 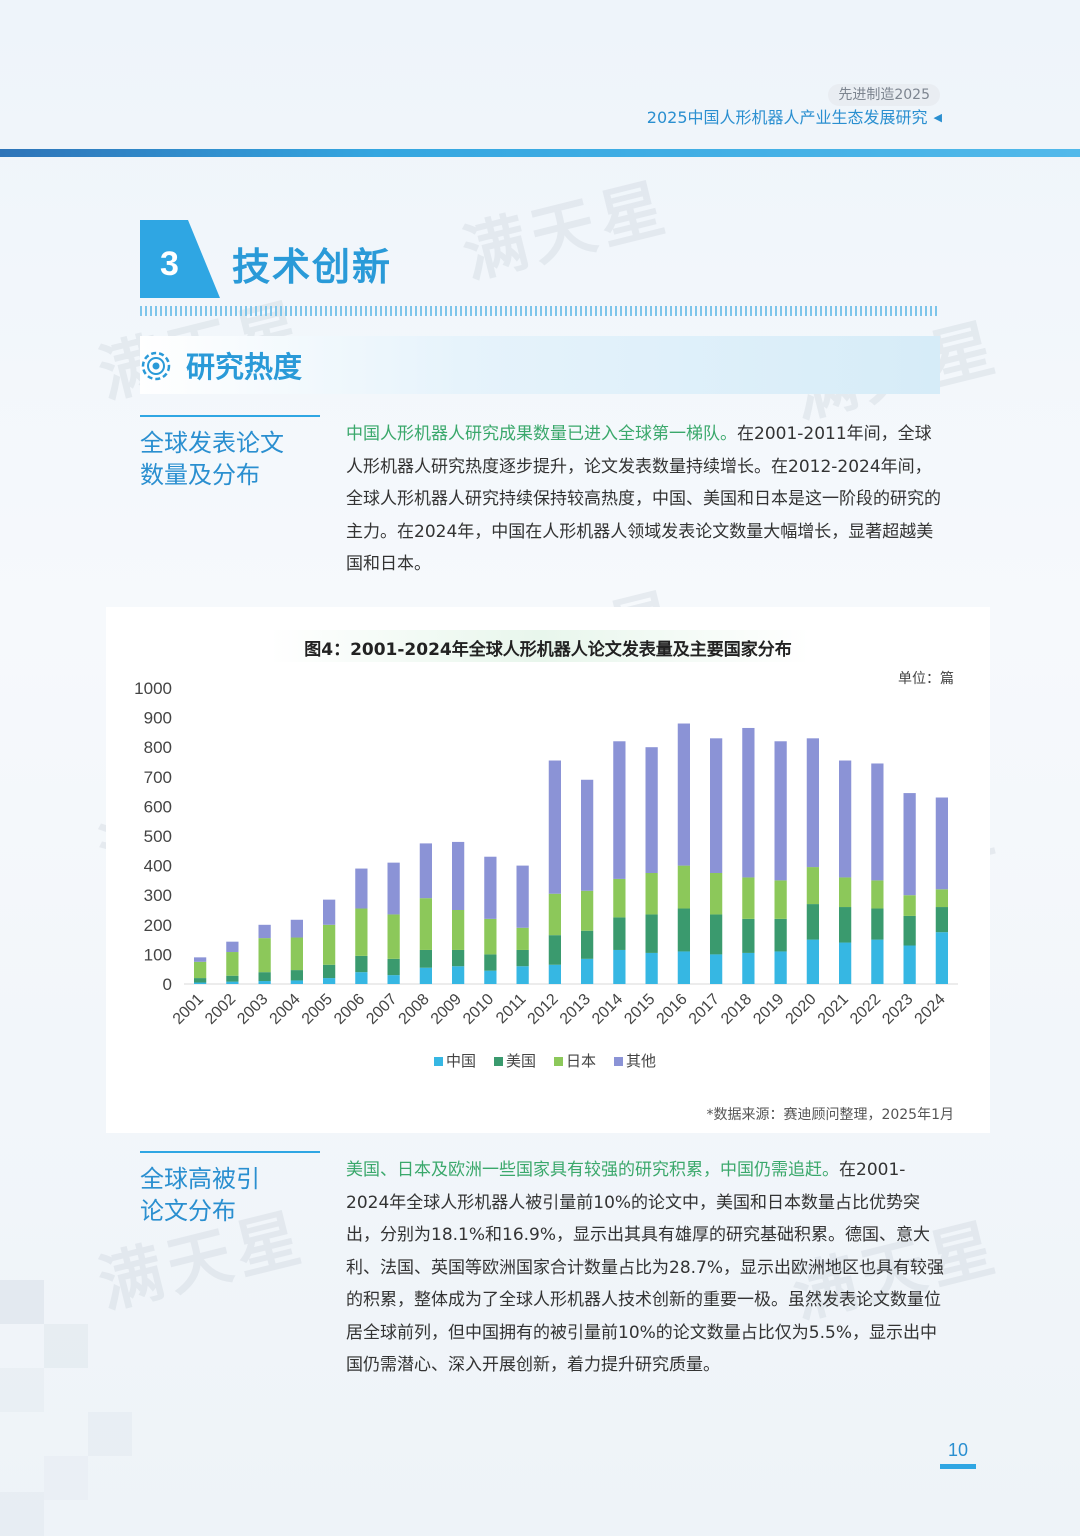 I want to click on side-heading-line: 全球高被引, so click(x=200, y=1179).